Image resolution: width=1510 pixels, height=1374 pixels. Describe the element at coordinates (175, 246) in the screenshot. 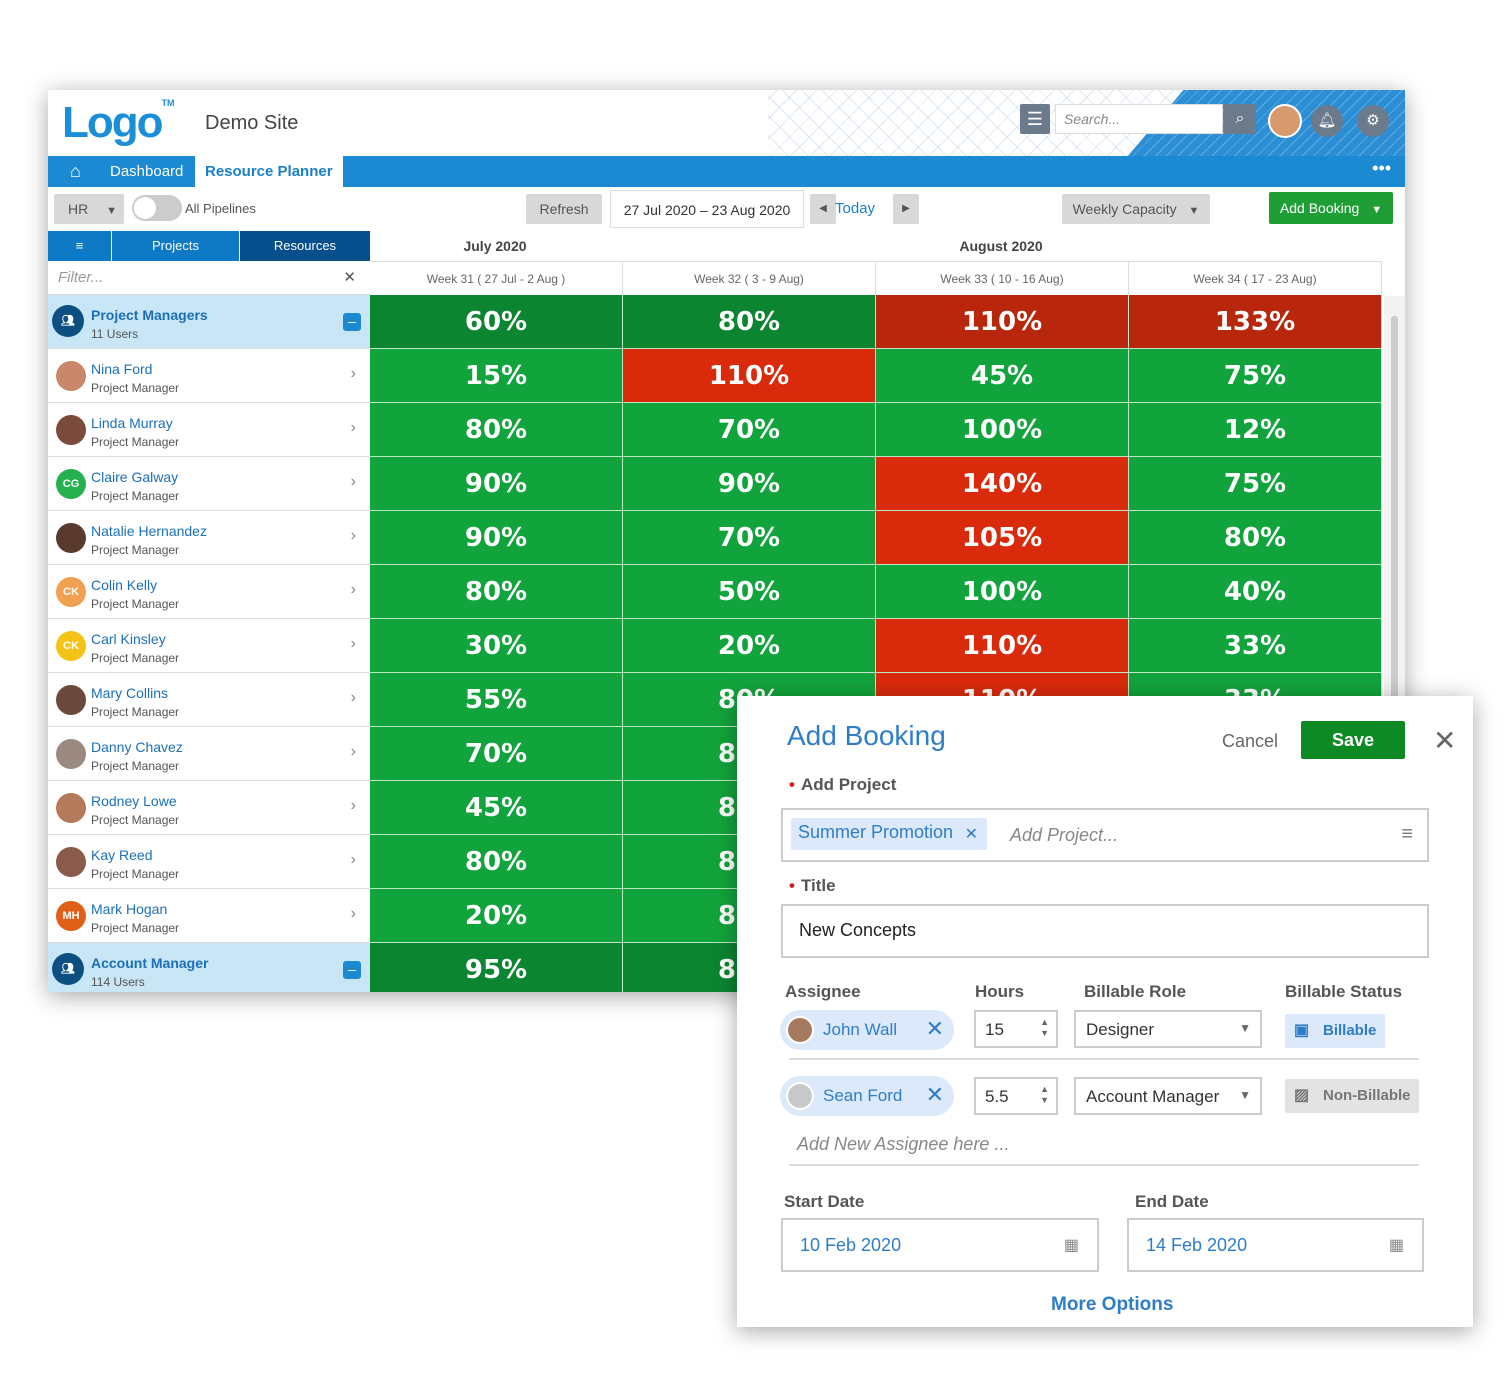

I see `tab-projects: Projects` at that location.